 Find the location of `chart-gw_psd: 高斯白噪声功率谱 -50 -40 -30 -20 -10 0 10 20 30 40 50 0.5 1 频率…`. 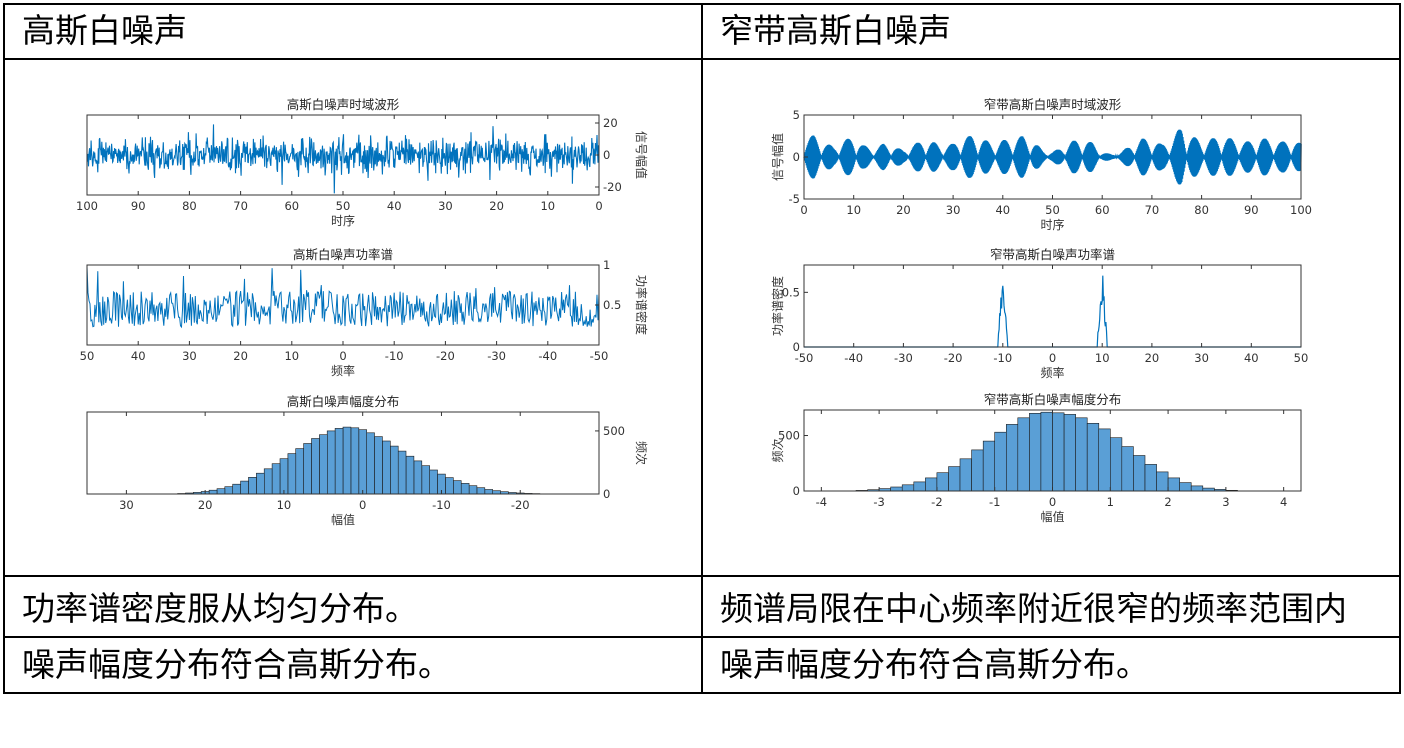

chart-gw_psd: 高斯白噪声功率谱 -50 -40 -30 -20 -10 0 10 20 30 40 50 0.5 1 频率… is located at coordinates (364, 312).